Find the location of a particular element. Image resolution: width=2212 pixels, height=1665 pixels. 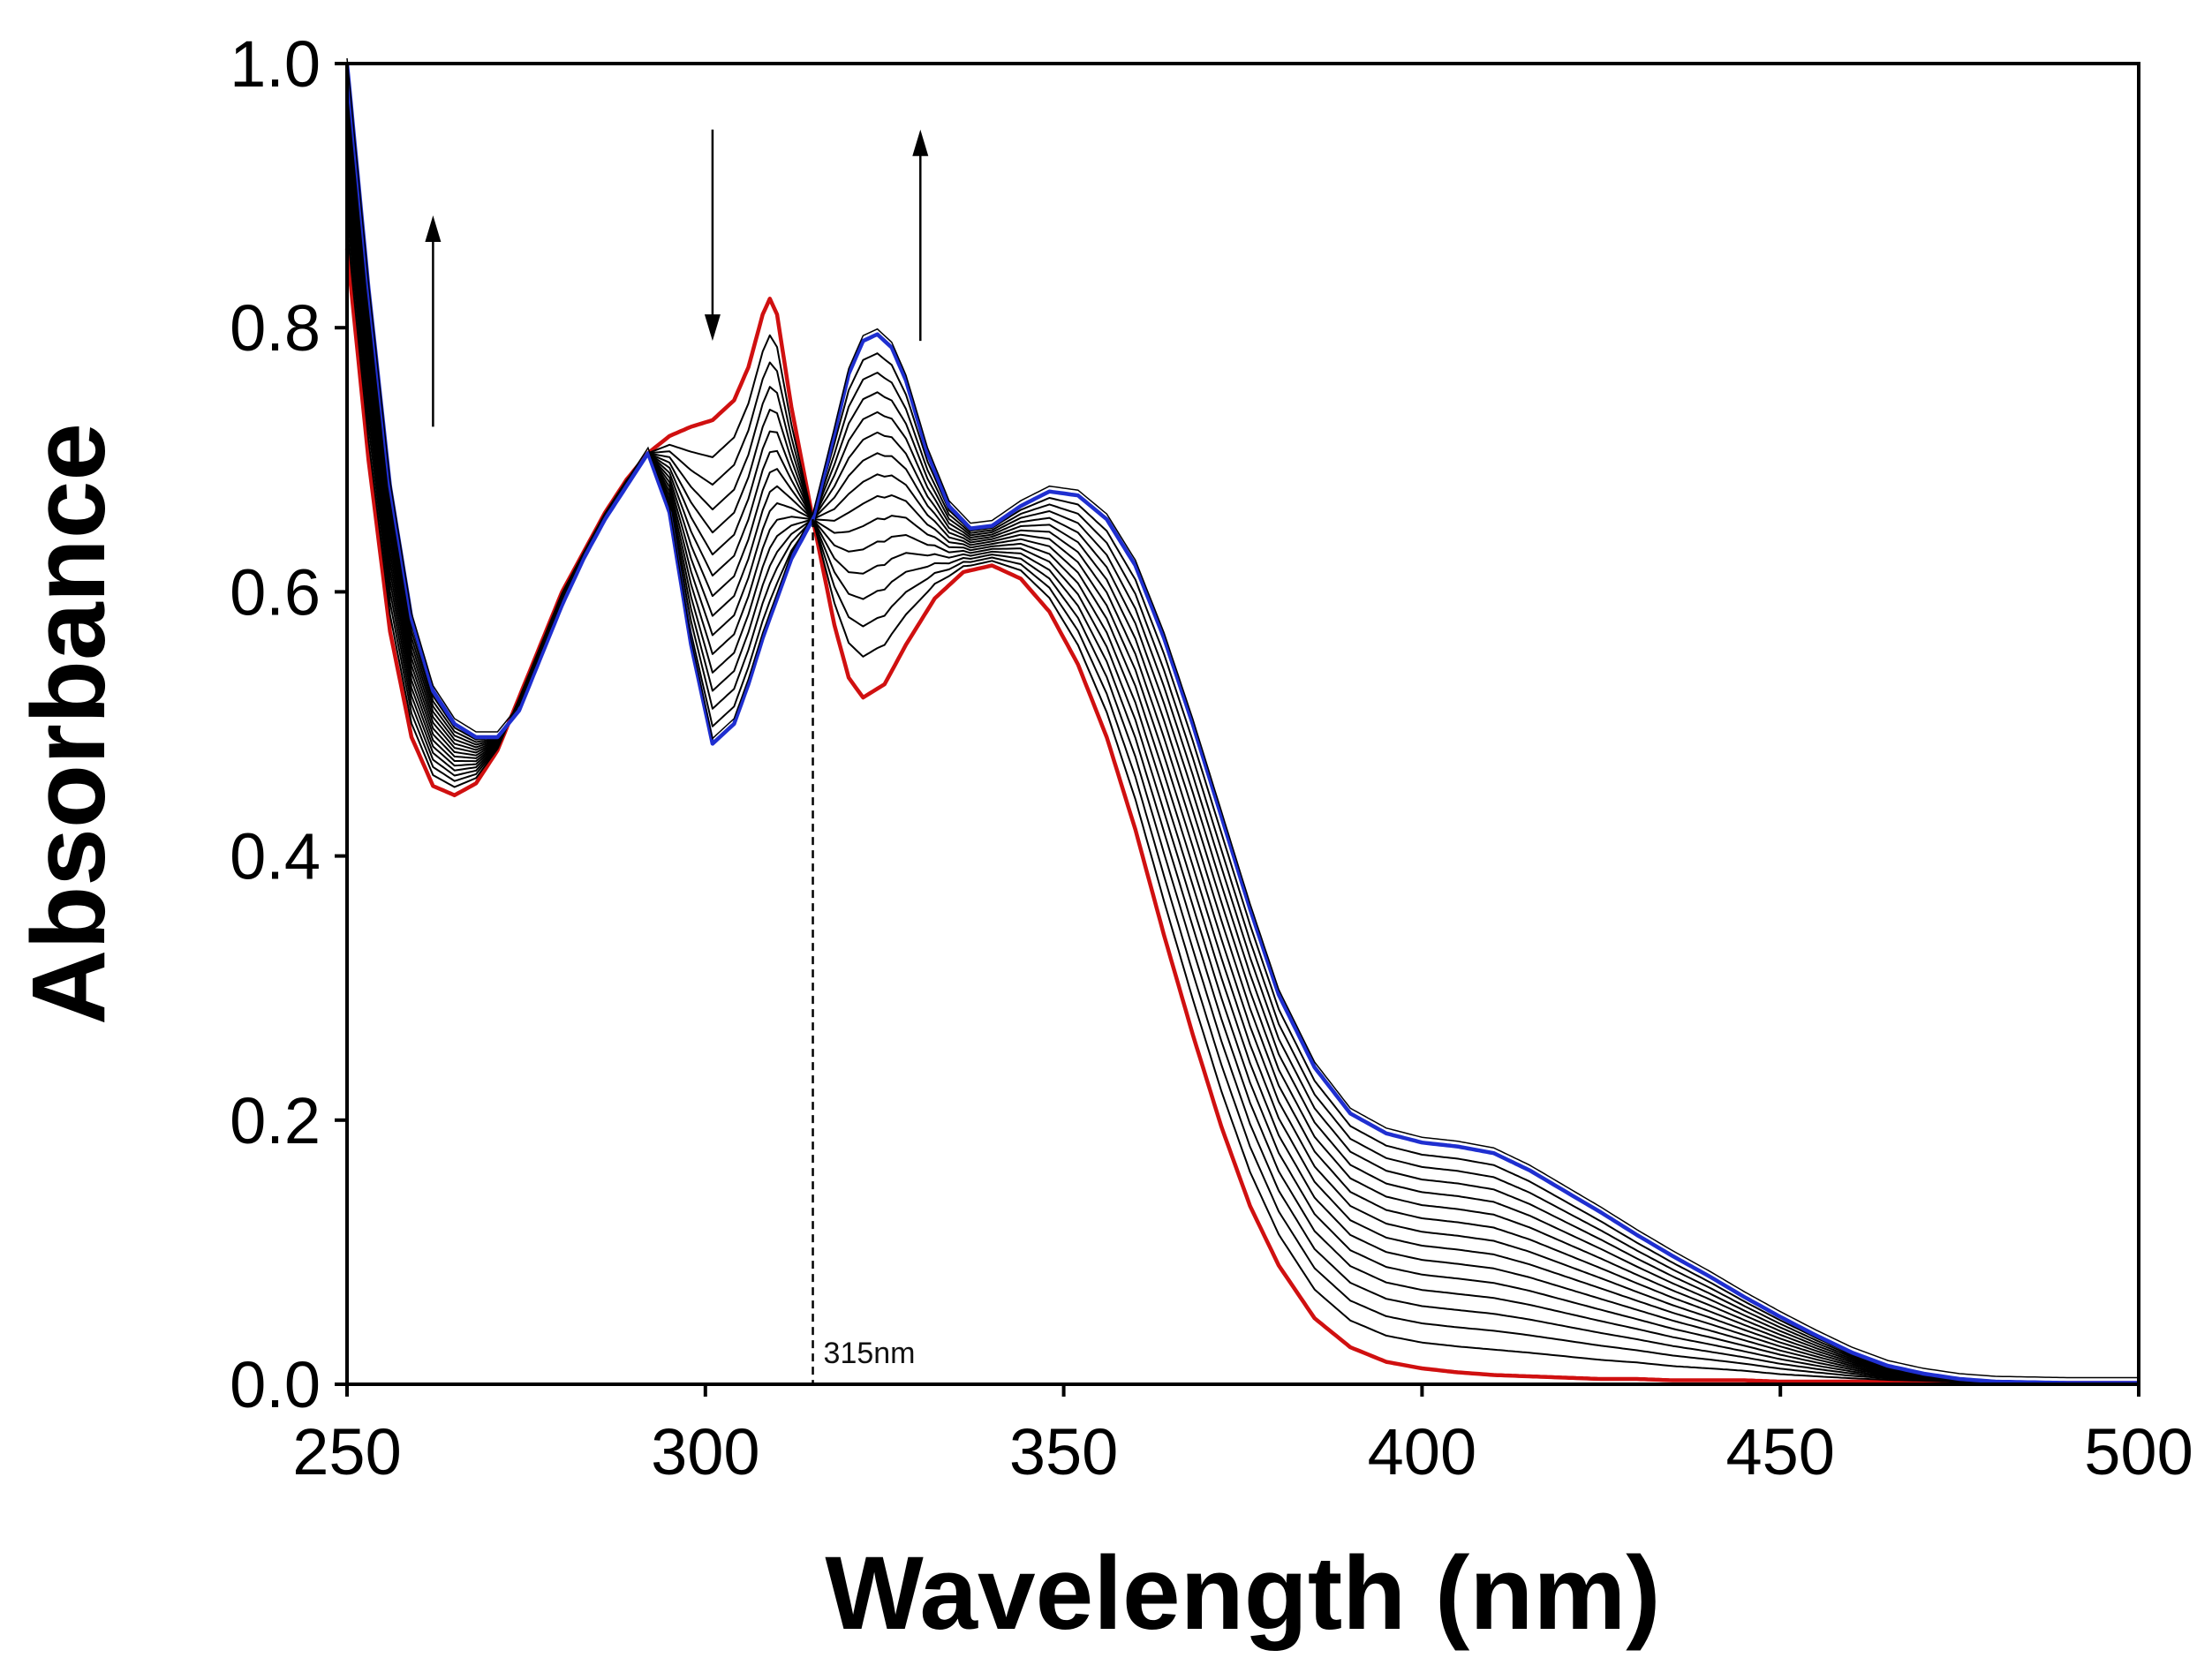

isosbestic-label: 315nm is located at coordinates (870, 1353).